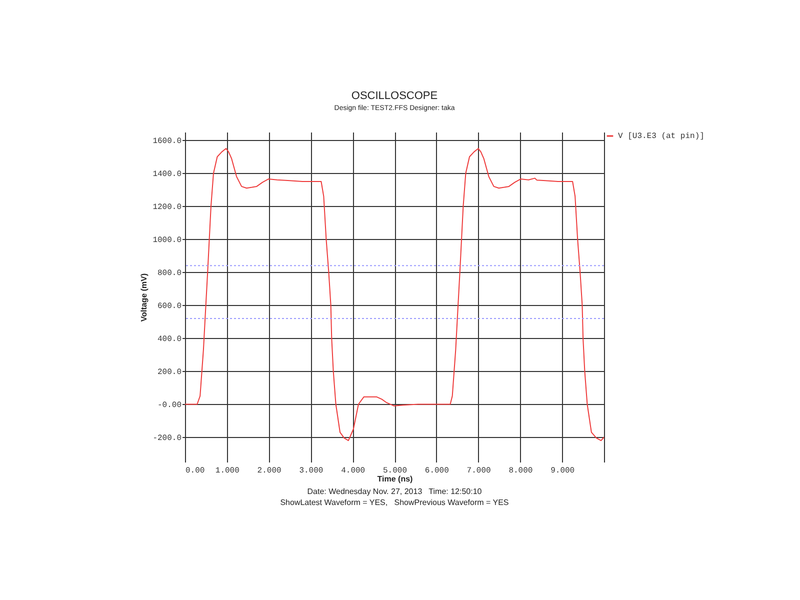  I want to click on x-tick-label: 7.000, so click(478, 471).